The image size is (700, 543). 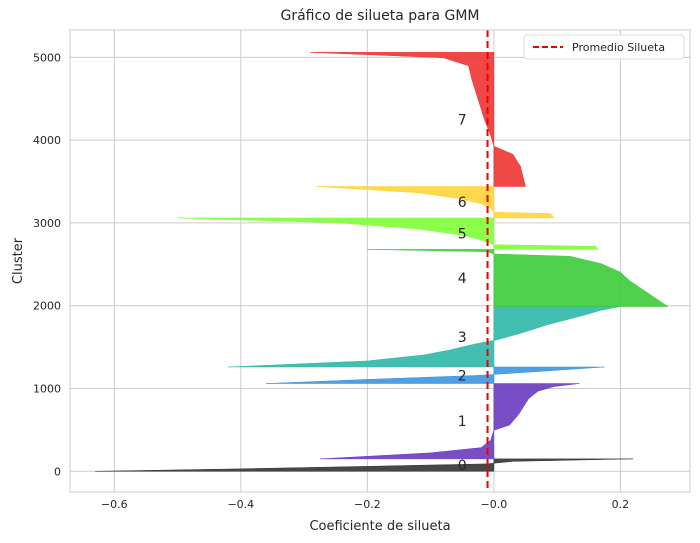 I want to click on cluster-2-label: 2, so click(x=462, y=376).